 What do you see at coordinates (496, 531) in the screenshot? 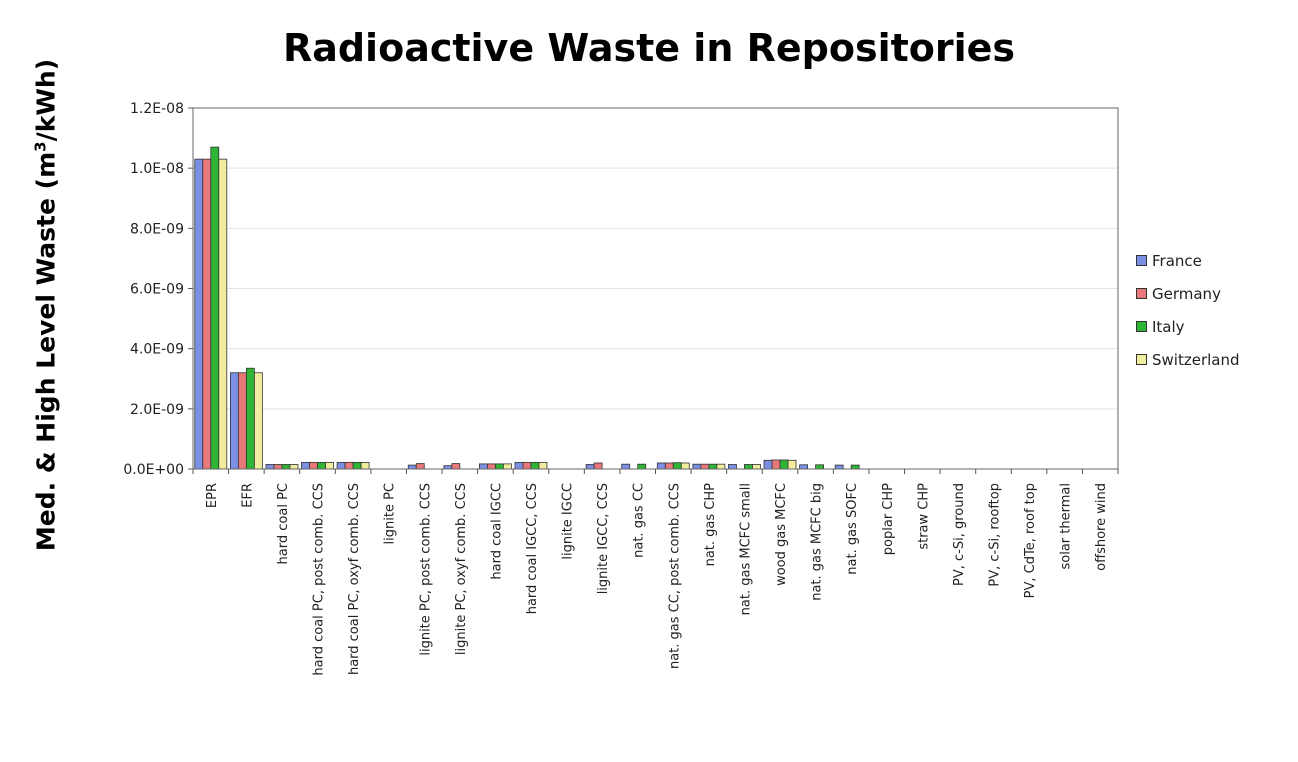
I see `x-tick-label: hard coal IGCC` at bounding box center [496, 531].